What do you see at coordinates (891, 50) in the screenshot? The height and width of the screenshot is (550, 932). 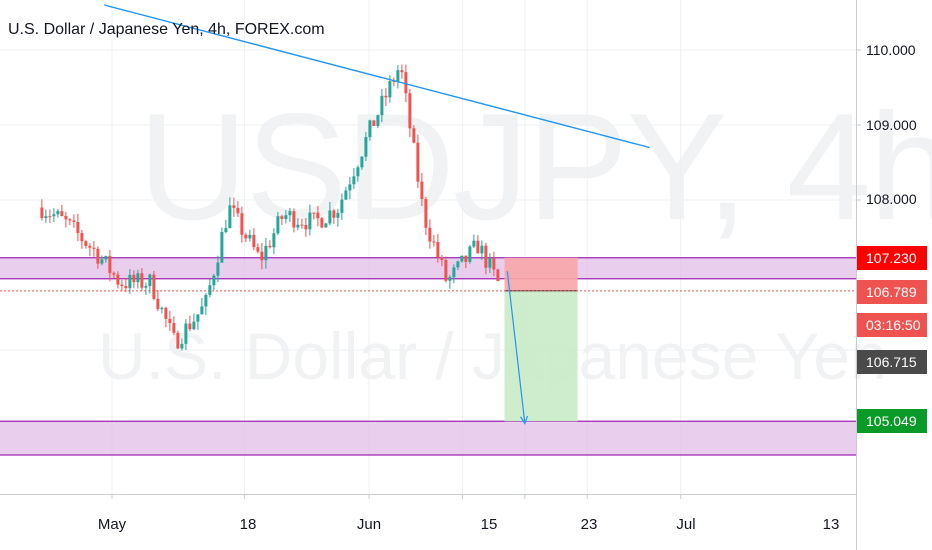 I see `price-axis-label: 110.000` at bounding box center [891, 50].